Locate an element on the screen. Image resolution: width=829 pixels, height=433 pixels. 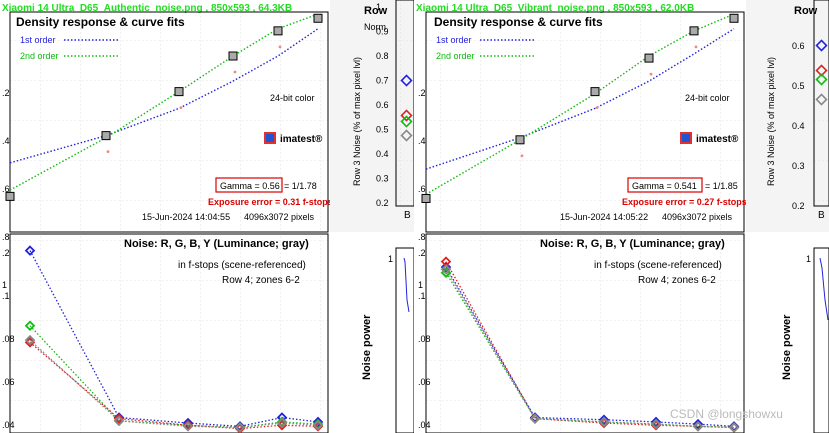
legend-1st-order: 1st order is located at coordinates (454, 40).